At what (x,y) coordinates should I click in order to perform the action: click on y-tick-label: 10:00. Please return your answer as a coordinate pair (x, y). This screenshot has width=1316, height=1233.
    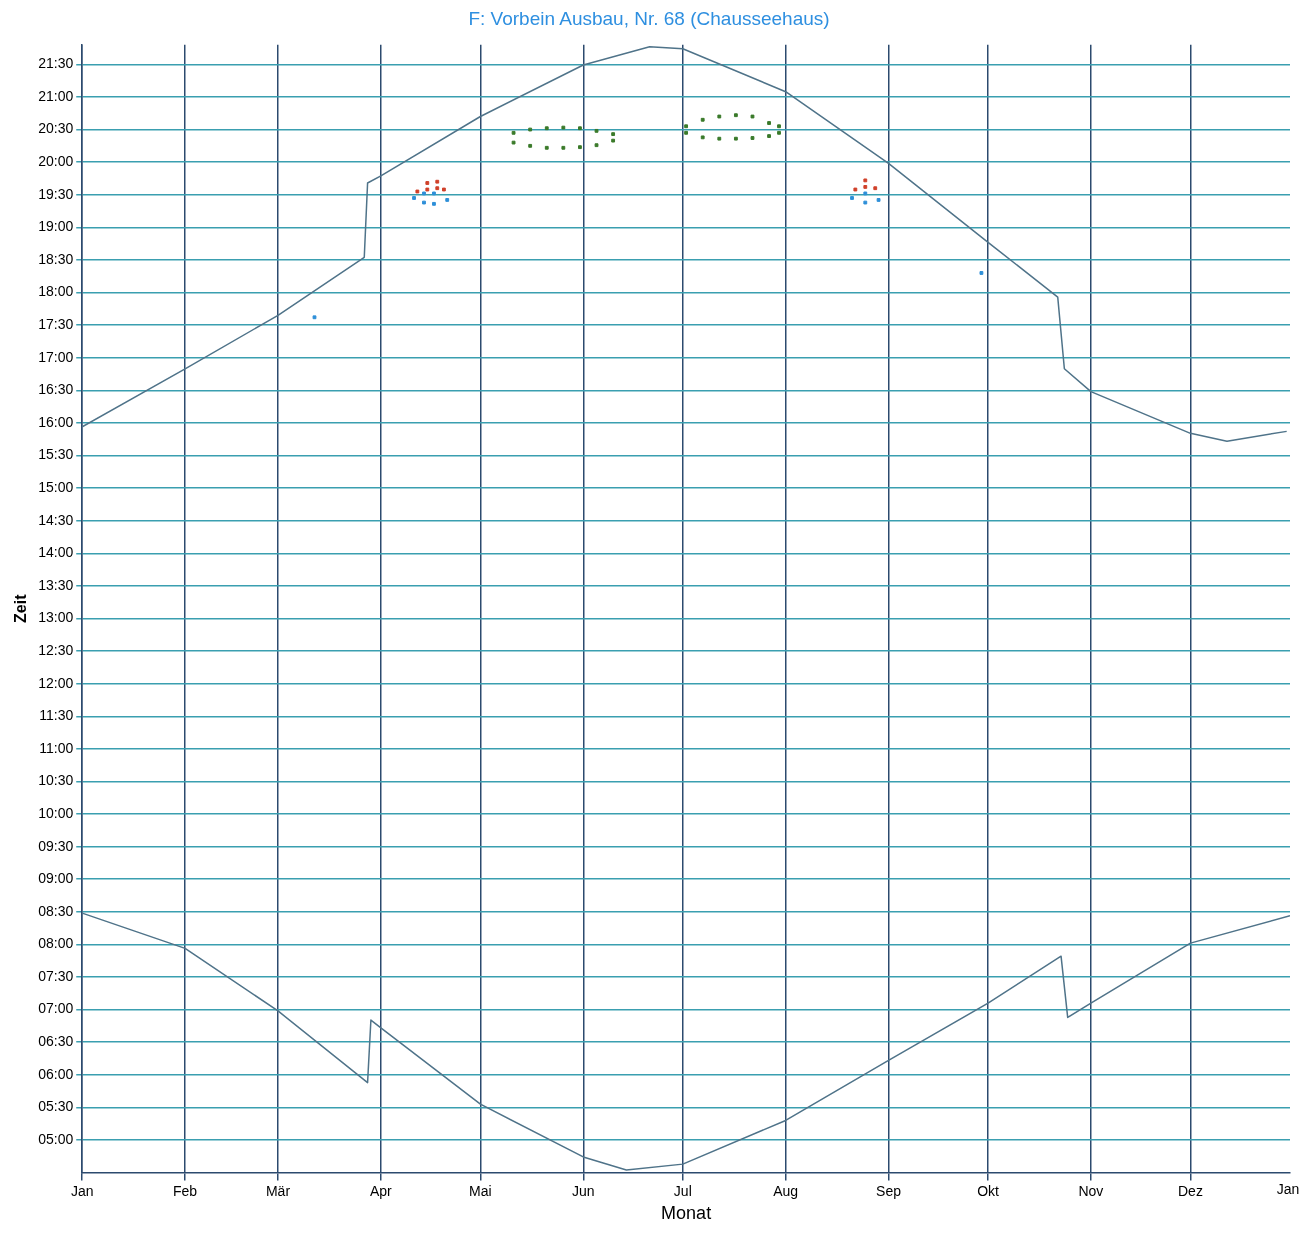
    Looking at the image, I should click on (56, 812).